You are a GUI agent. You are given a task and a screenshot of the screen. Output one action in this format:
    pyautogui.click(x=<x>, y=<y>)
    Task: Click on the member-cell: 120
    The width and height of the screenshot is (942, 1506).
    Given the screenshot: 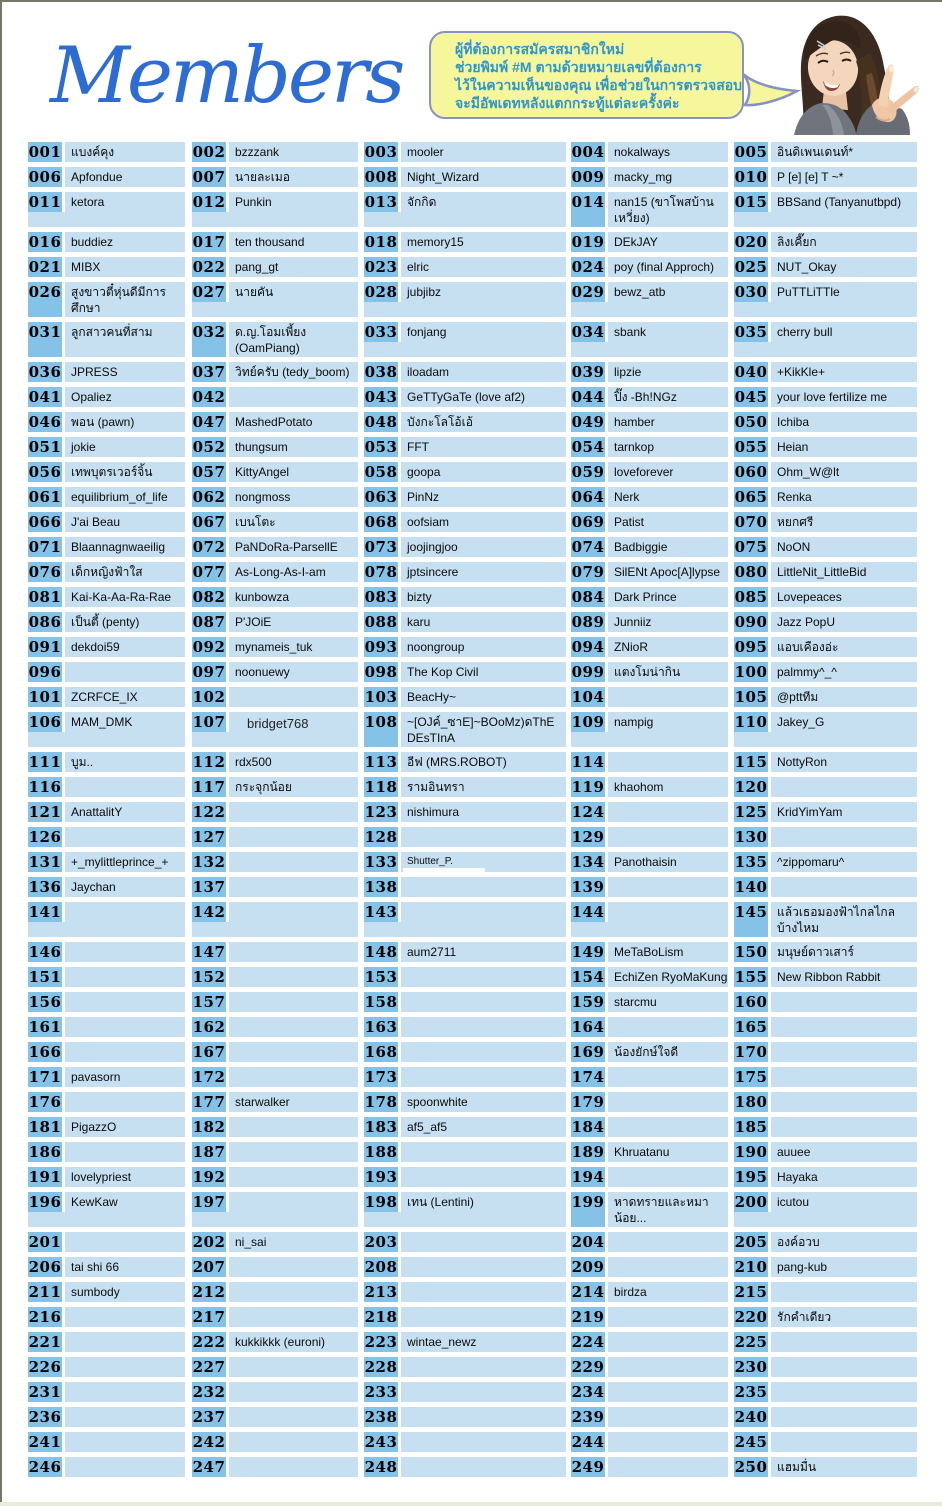 What is the action you would take?
    pyautogui.click(x=825, y=787)
    